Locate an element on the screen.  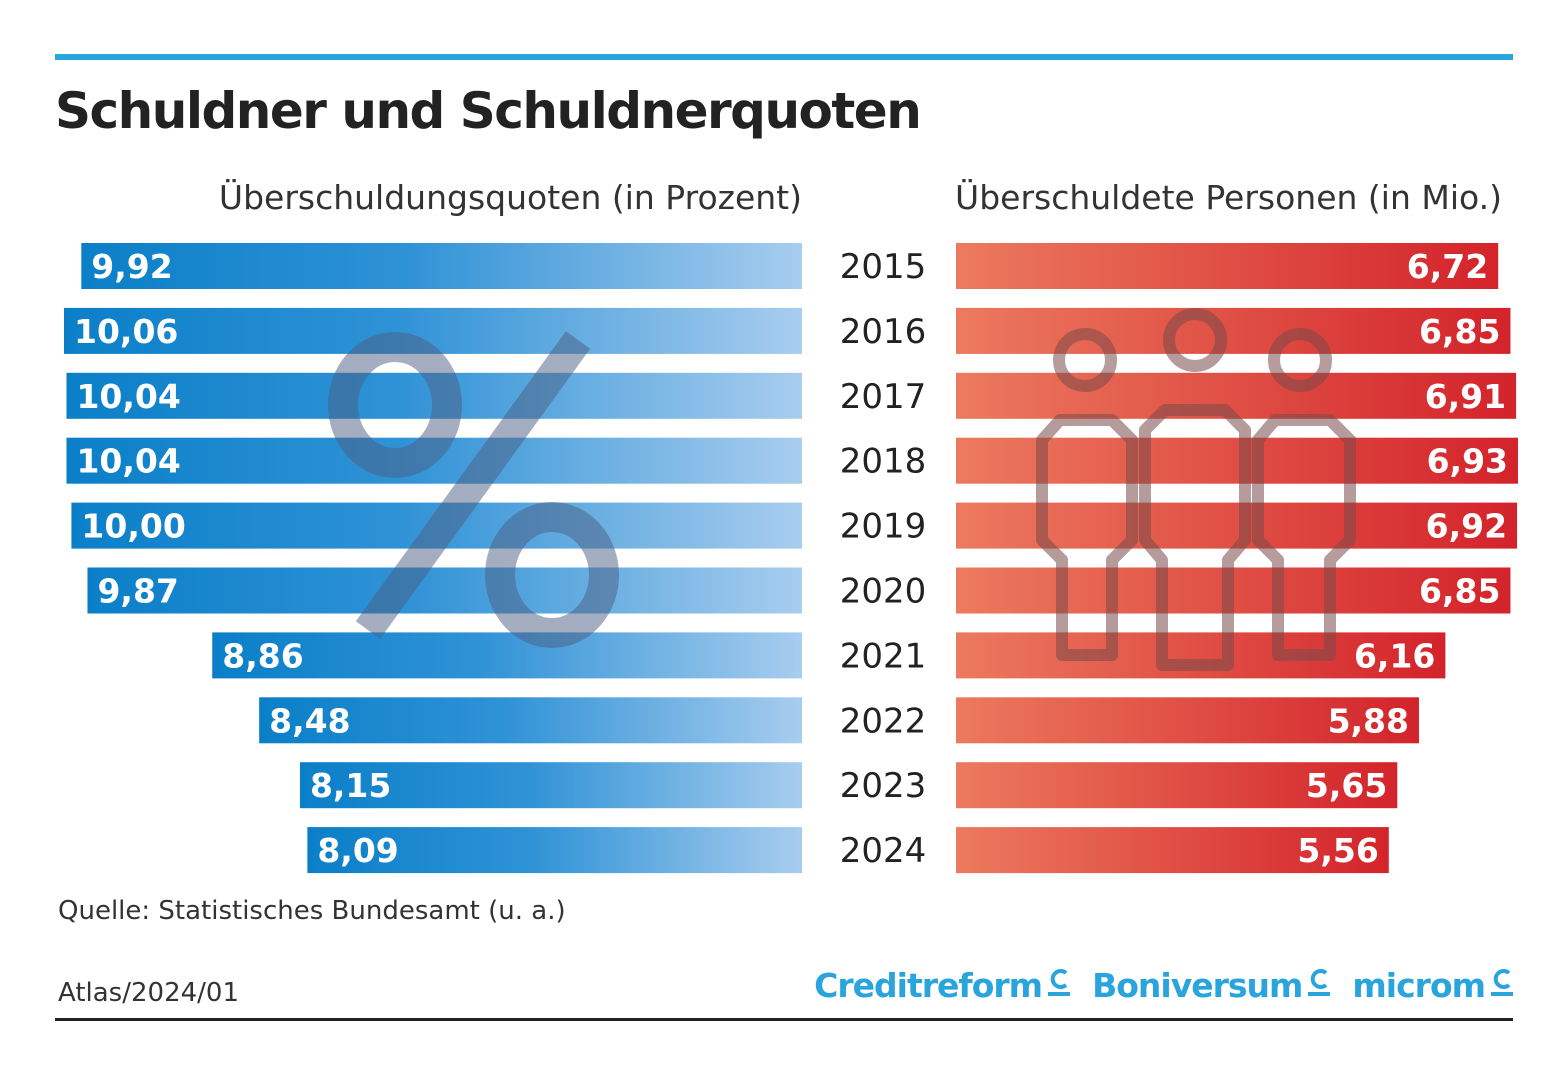
right-value-label: 6,92 is located at coordinates (1466, 526).